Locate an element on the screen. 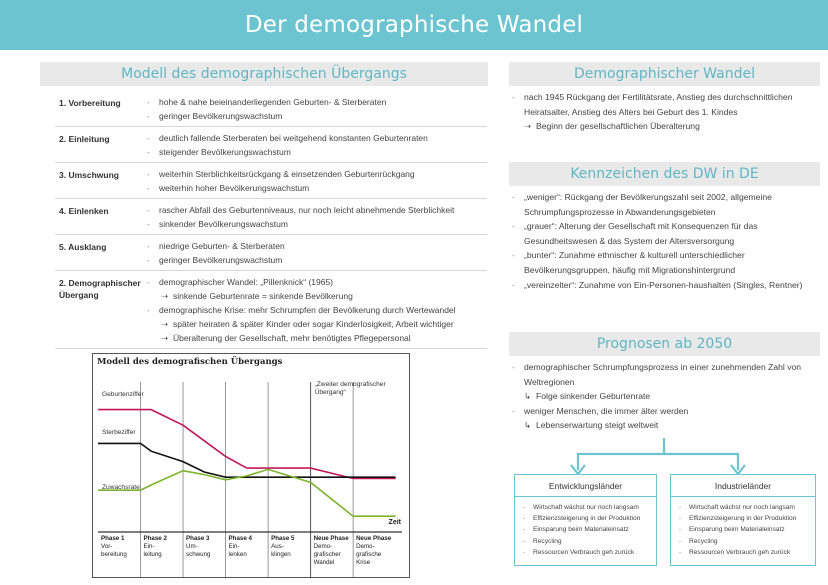 The width and height of the screenshot is (828, 585). list-item-text: Folge sinkender Geburtenrate is located at coordinates (593, 396).